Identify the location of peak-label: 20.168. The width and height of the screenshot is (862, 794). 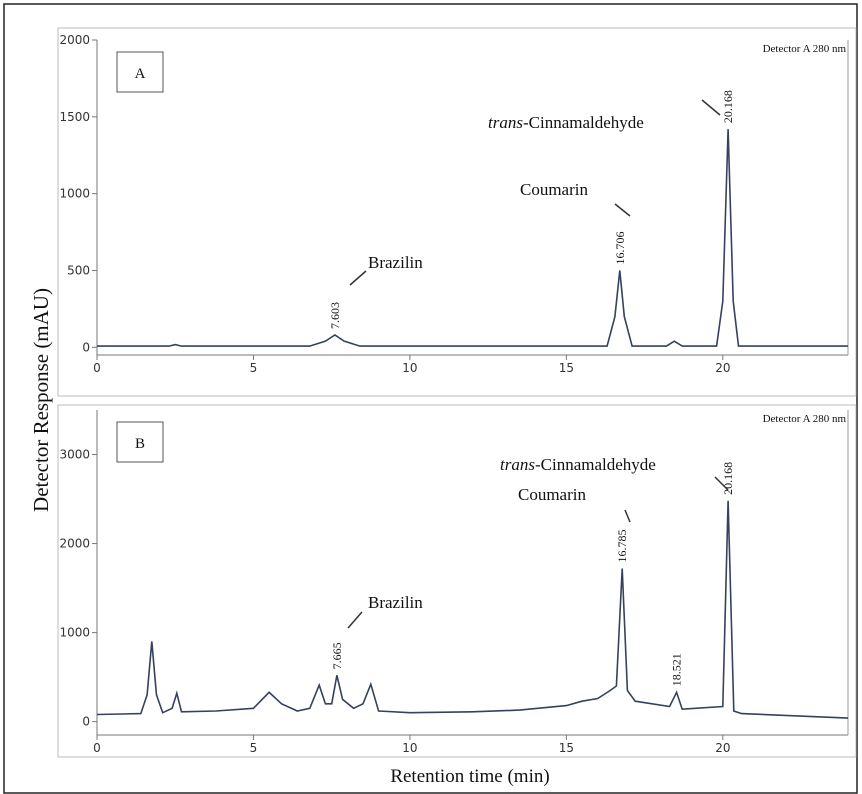
(728, 106).